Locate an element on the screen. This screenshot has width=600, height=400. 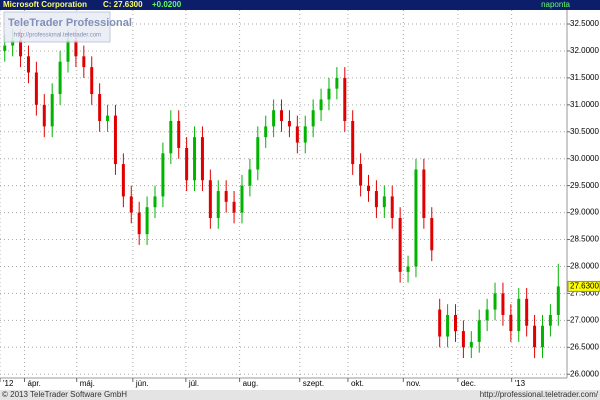
x-tick-label: aug. is located at coordinates (251, 383).